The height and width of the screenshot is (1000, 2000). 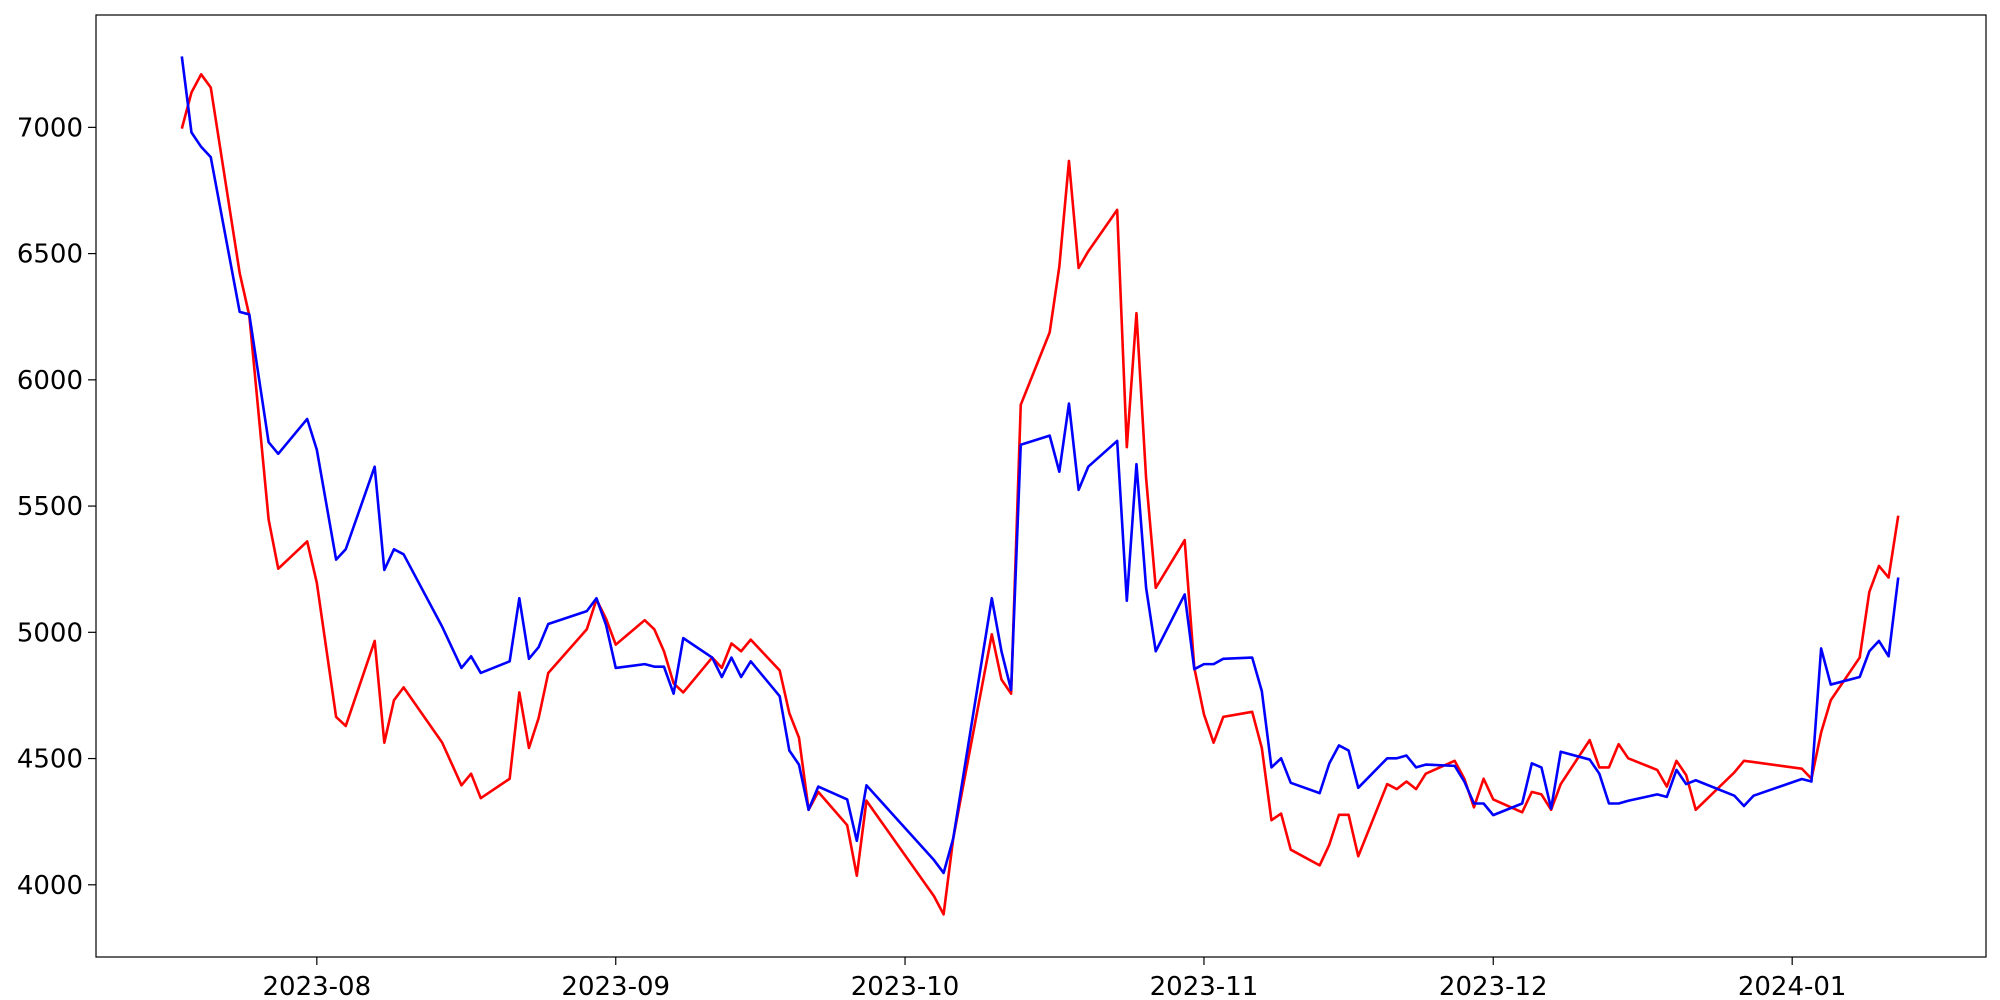 What do you see at coordinates (1493, 986) in the screenshot?
I see `x-tick-label: 2023-12` at bounding box center [1493, 986].